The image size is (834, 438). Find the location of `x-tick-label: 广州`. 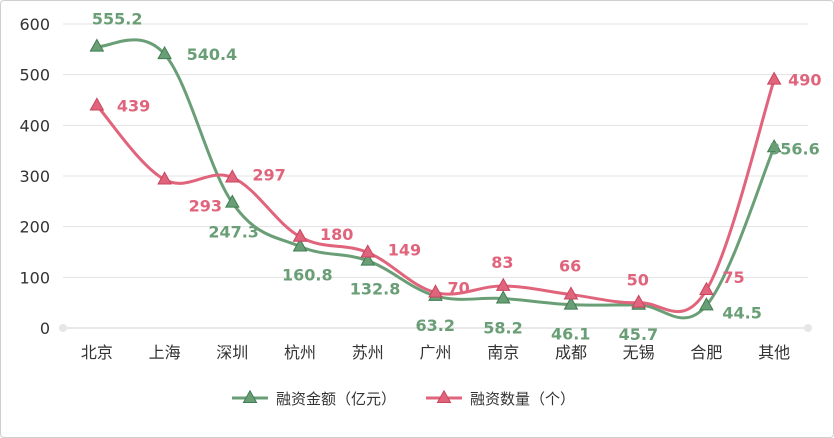

x-tick-label: 广州 is located at coordinates (435, 352).